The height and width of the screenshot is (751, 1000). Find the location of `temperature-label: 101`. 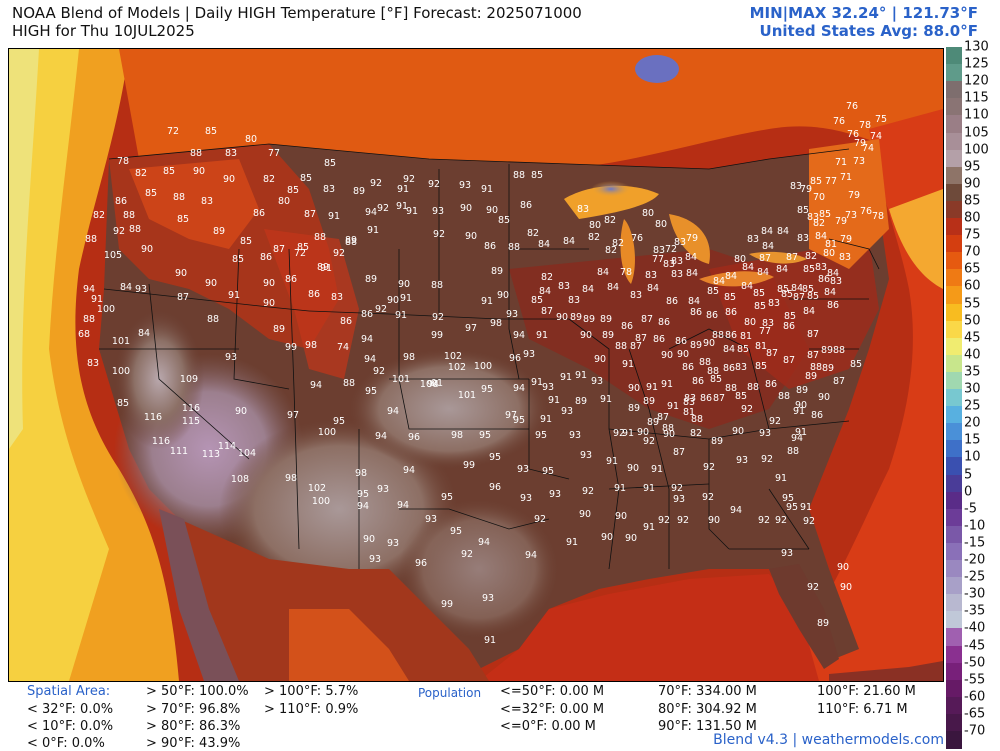

temperature-label: 101 is located at coordinates (121, 341).